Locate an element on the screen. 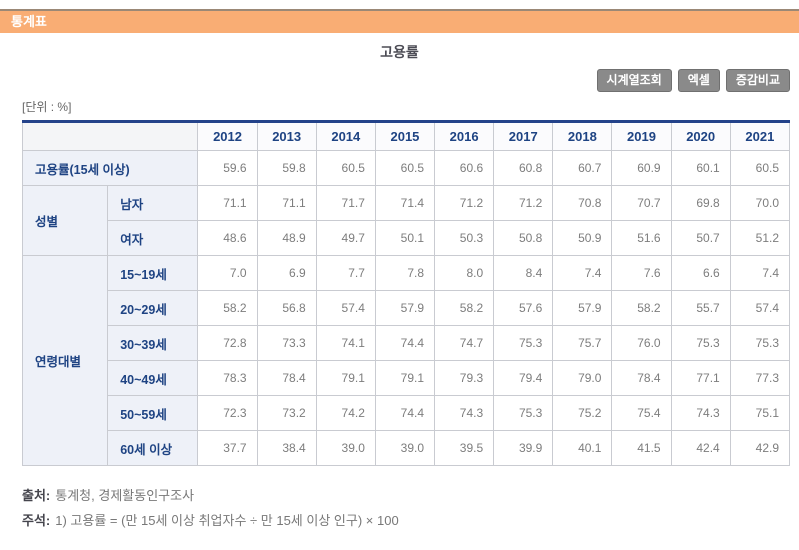 Image resolution: width=799 pixels, height=550 pixels. data-cell: 42.9 is located at coordinates (760, 448).